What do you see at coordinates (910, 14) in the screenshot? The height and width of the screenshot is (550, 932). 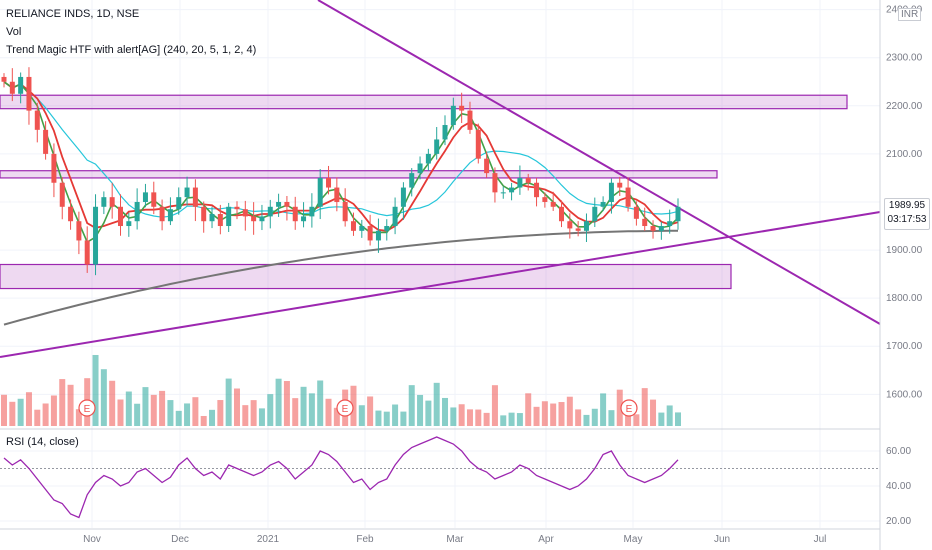 I see `currency-badge: INR` at bounding box center [910, 14].